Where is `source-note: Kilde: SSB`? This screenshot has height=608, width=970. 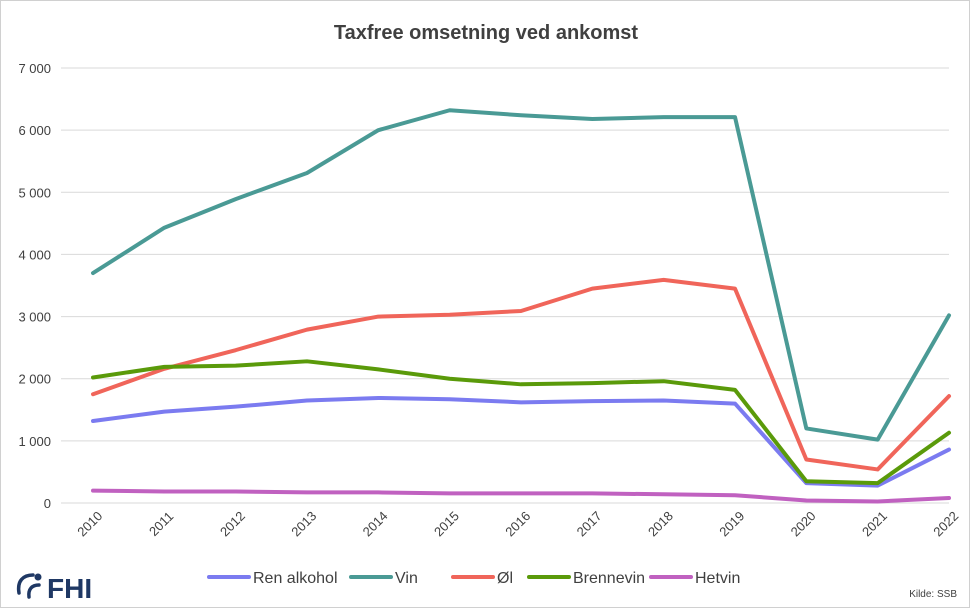
source-note: Kilde: SSB is located at coordinates (933, 594).